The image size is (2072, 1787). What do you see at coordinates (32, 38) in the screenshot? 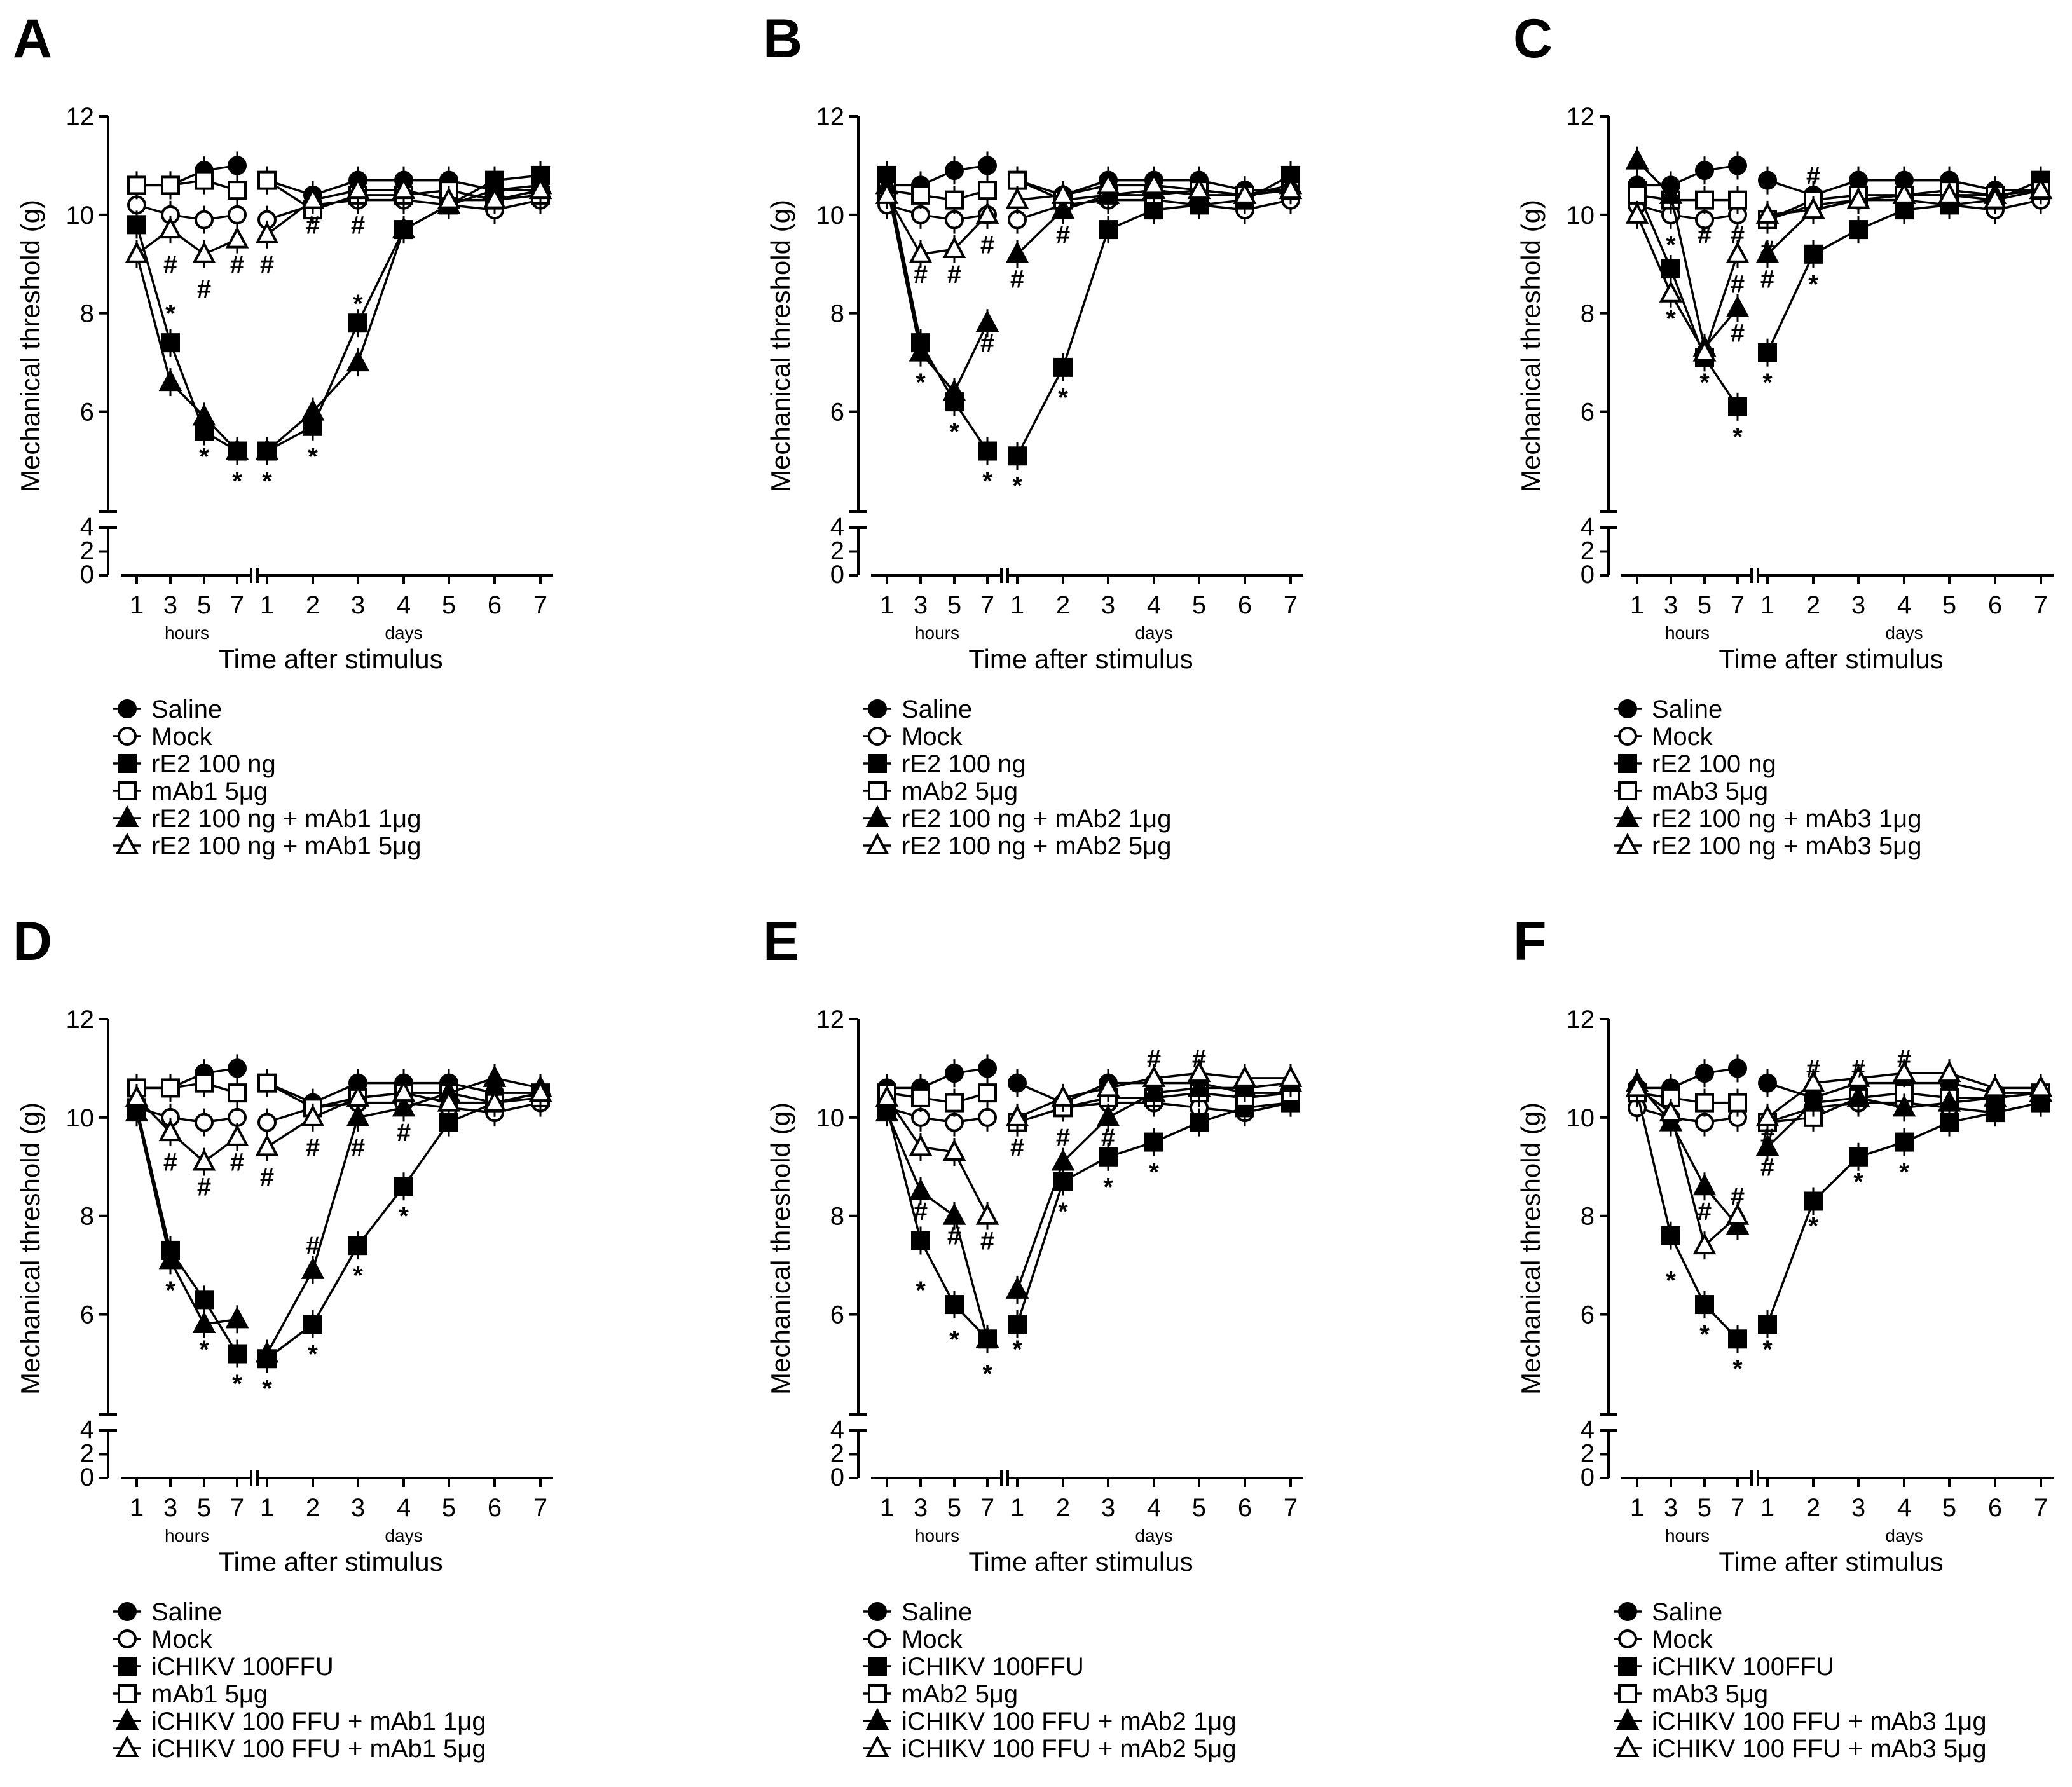
I see `panel-letter: A` at bounding box center [32, 38].